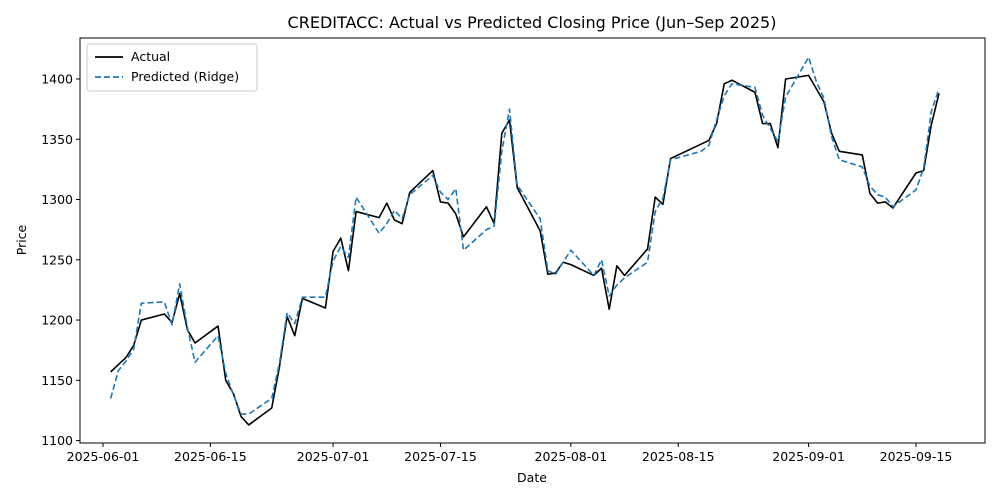 The image size is (1000, 500). I want to click on legend-actual-label: Actual, so click(150, 56).